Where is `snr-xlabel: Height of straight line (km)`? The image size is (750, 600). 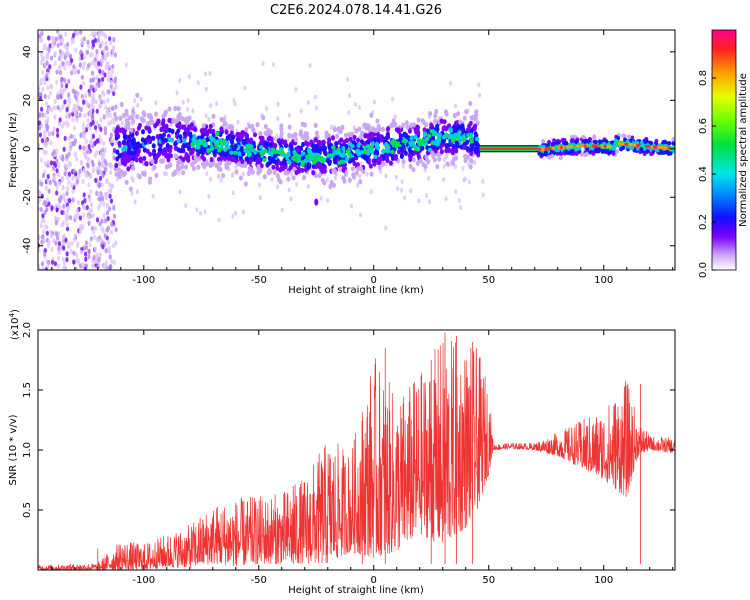
snr-xlabel: Height of straight line (km) is located at coordinates (356, 590).